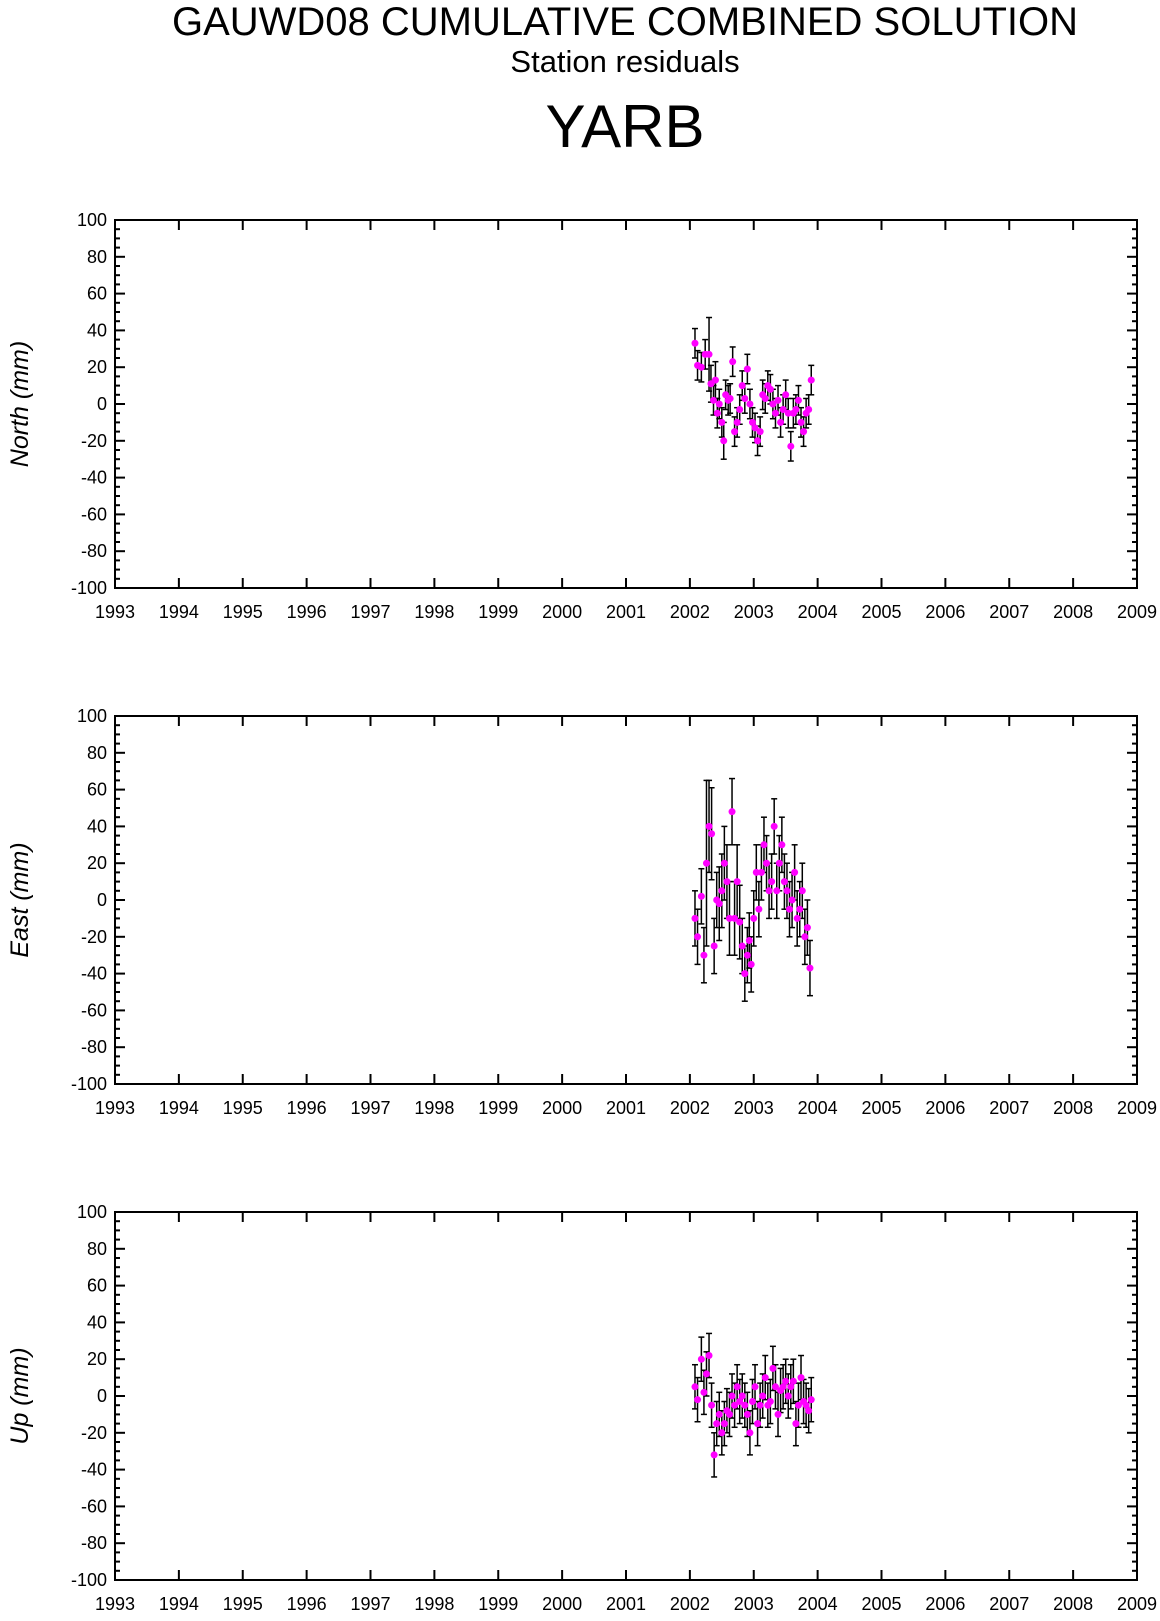 This screenshot has width=1160, height=1621. What do you see at coordinates (370, 612) in the screenshot?
I see `x-tick-label: 1997` at bounding box center [370, 612].